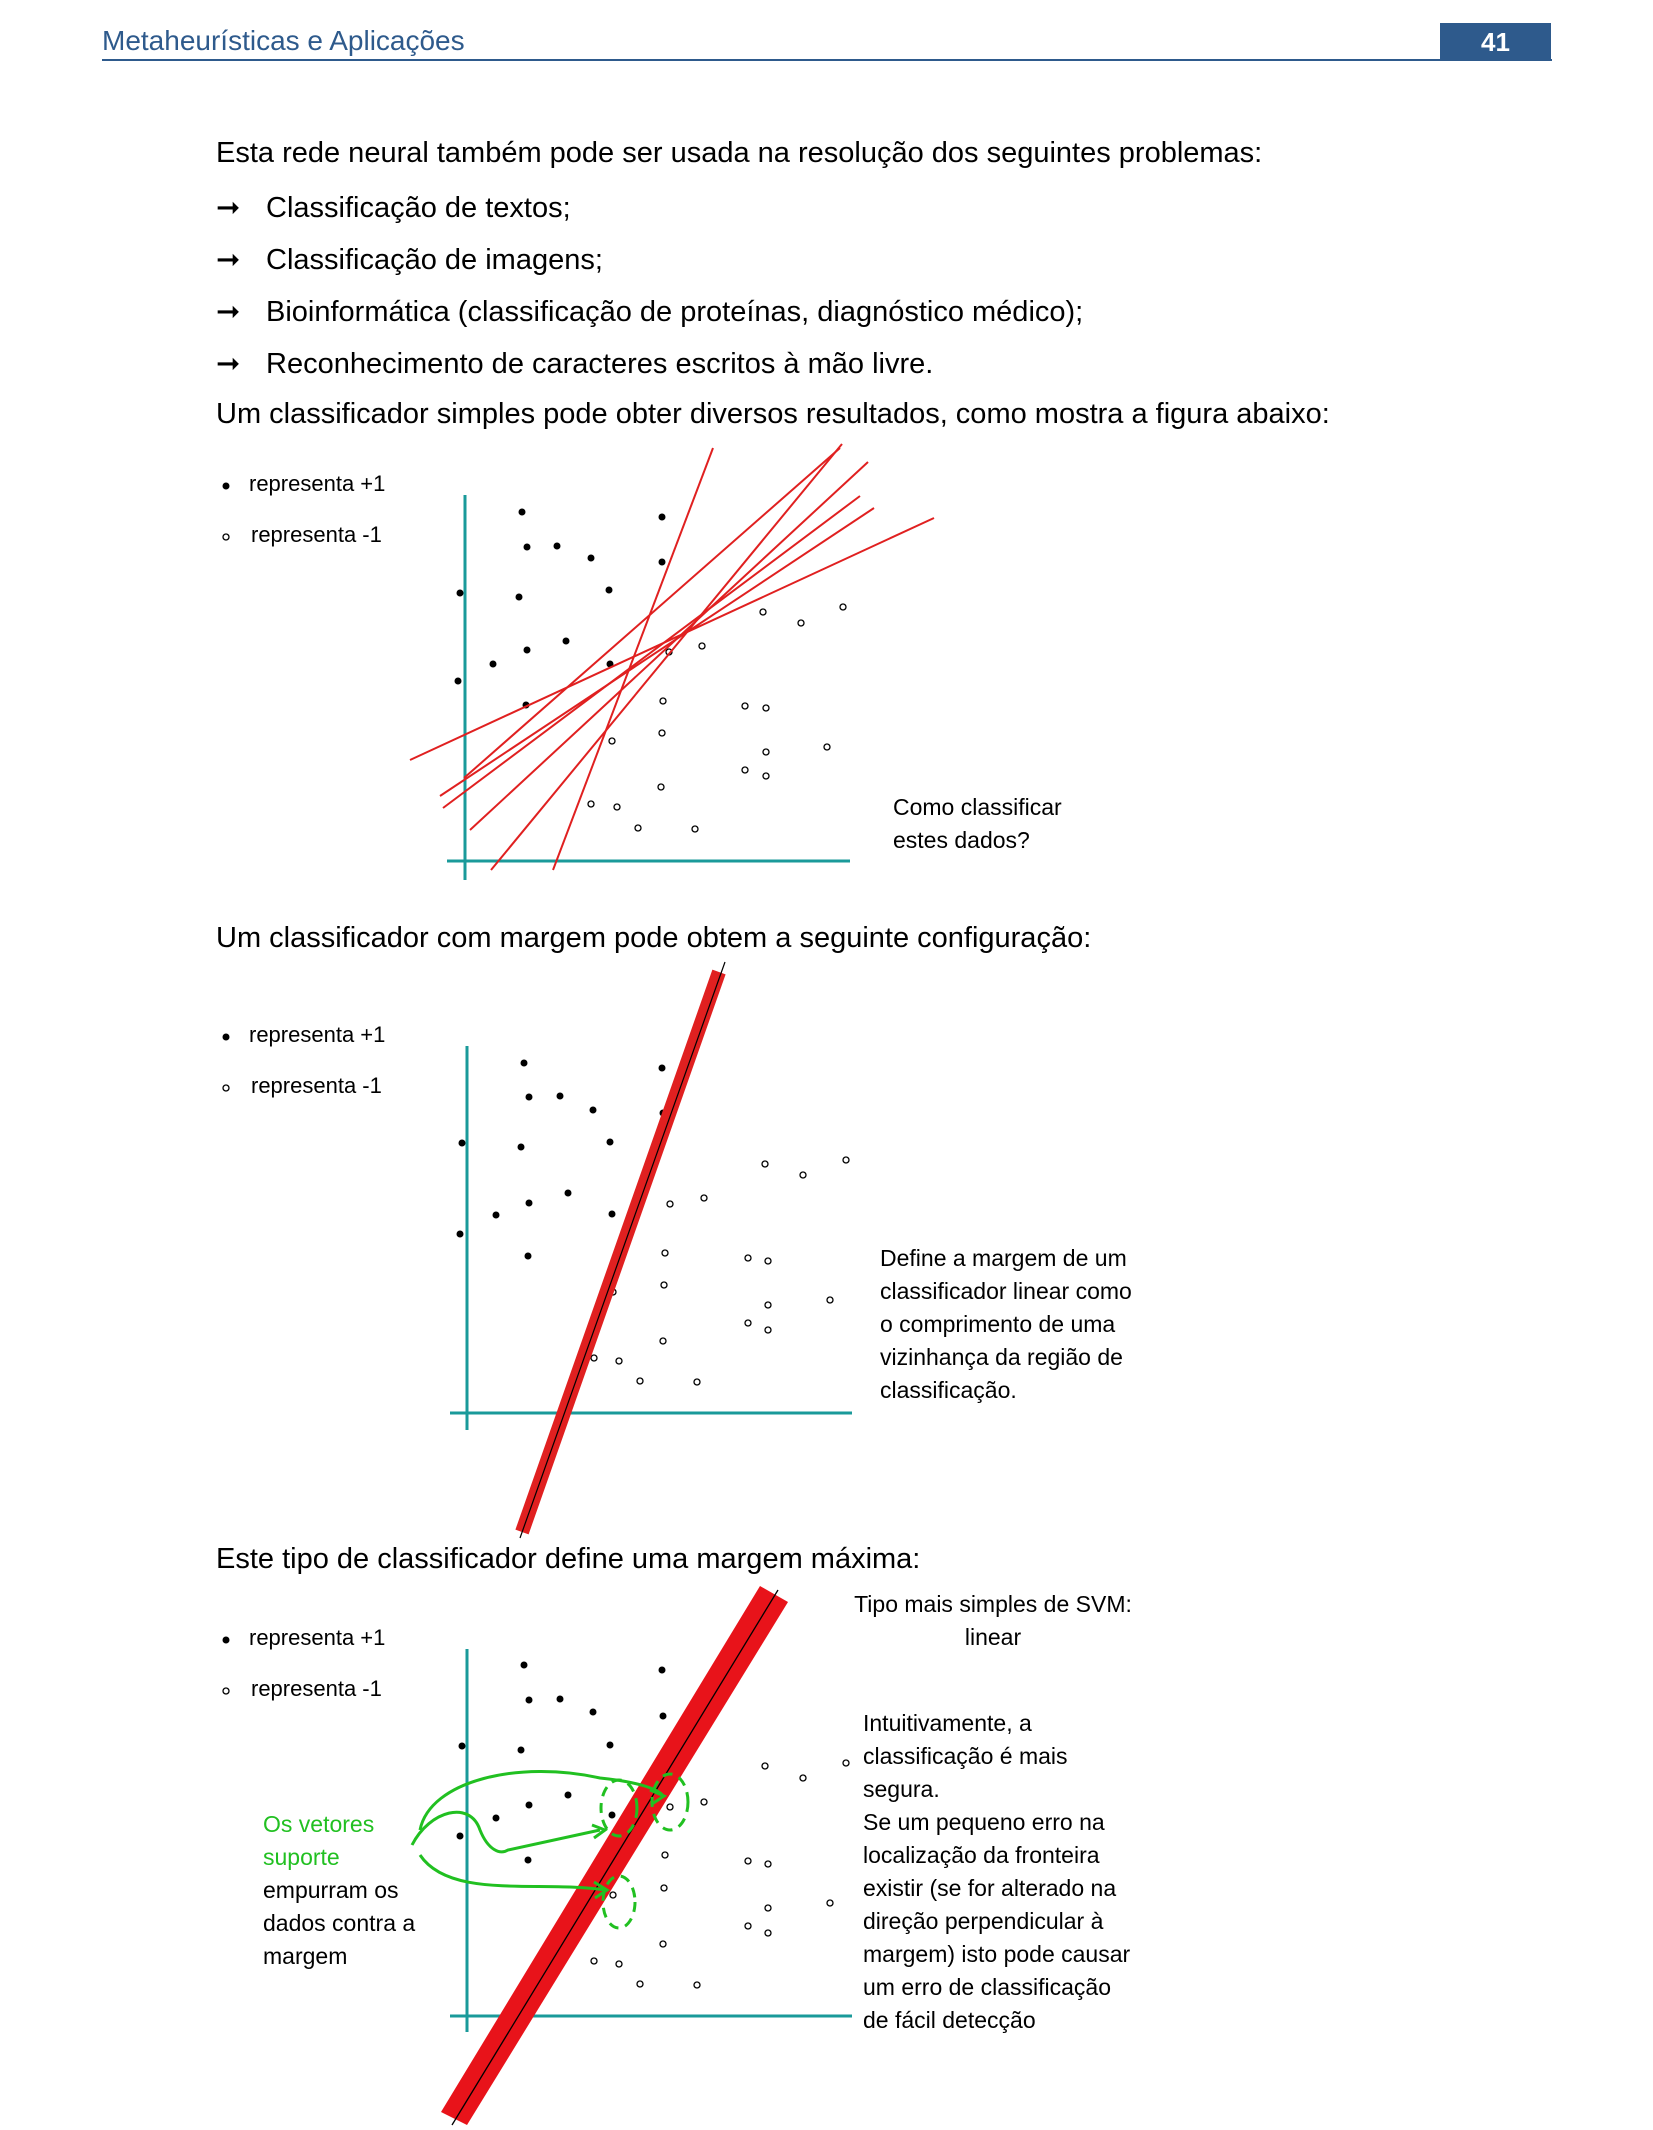  Describe the element at coordinates (961, 840) in the screenshot. I see `caption-line: estes dados?` at that location.